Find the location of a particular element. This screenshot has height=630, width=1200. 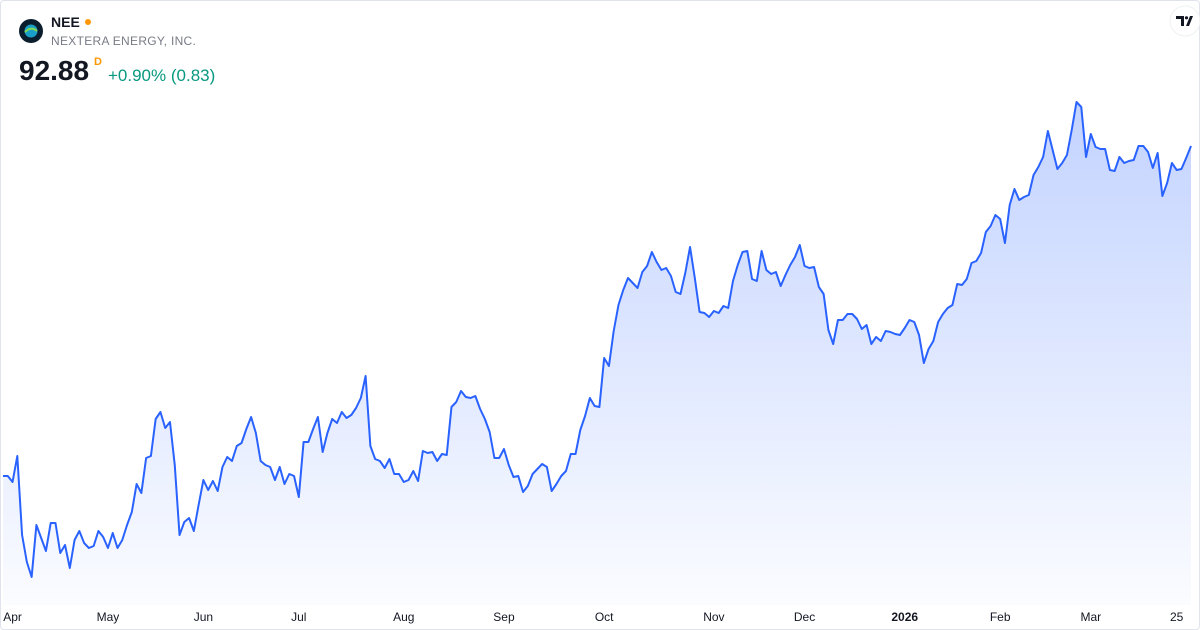

x-tick-label: May is located at coordinates (108, 617).